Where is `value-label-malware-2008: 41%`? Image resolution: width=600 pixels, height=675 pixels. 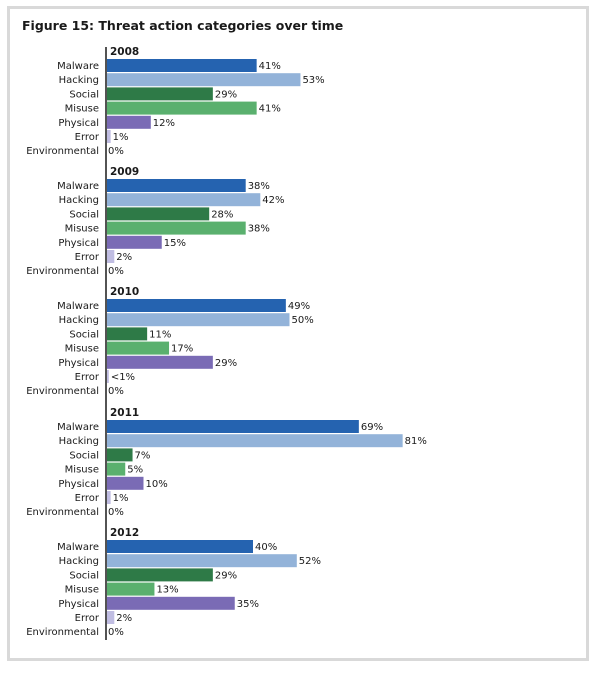 value-label-malware-2008: 41% is located at coordinates (270, 66).